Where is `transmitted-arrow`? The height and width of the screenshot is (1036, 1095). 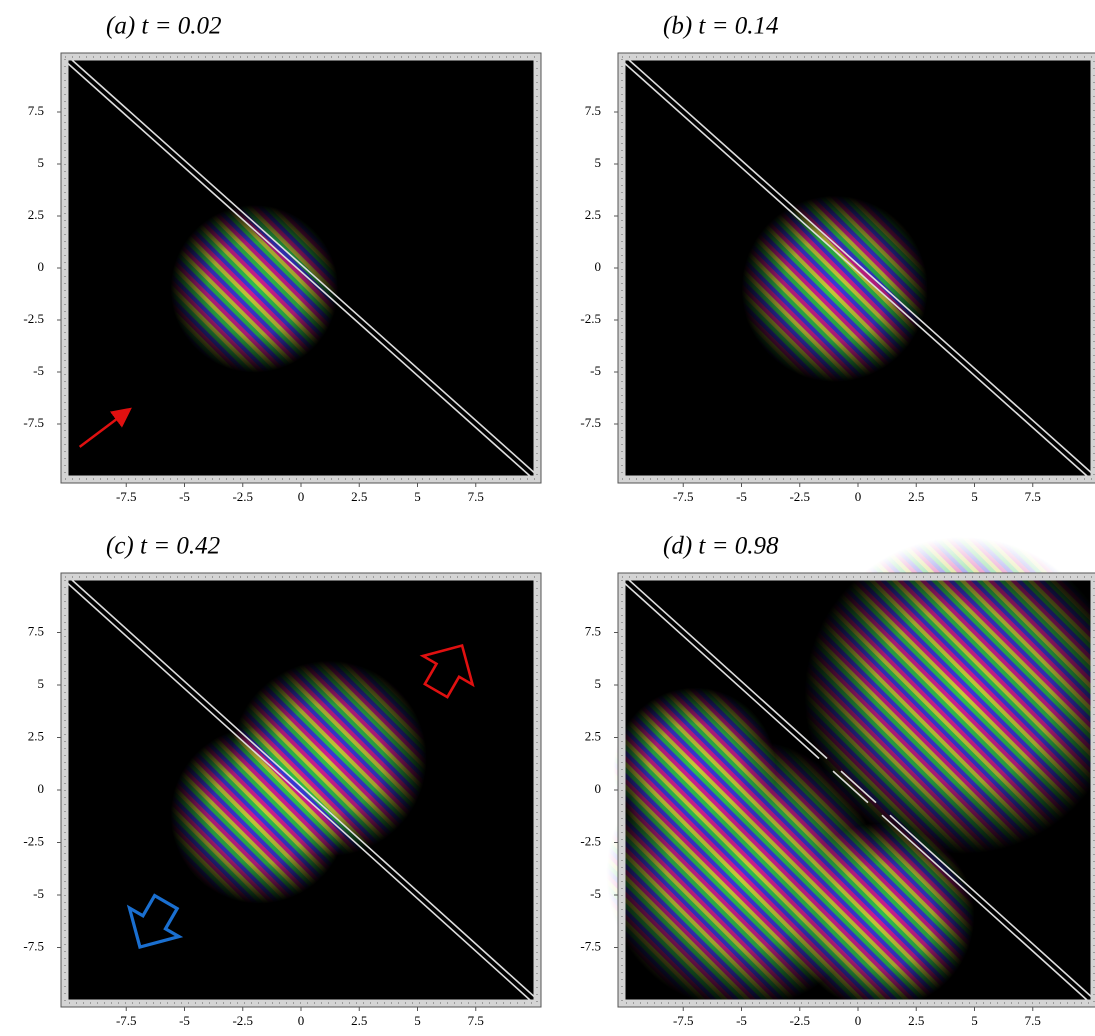 transmitted-arrow is located at coordinates (447, 671).